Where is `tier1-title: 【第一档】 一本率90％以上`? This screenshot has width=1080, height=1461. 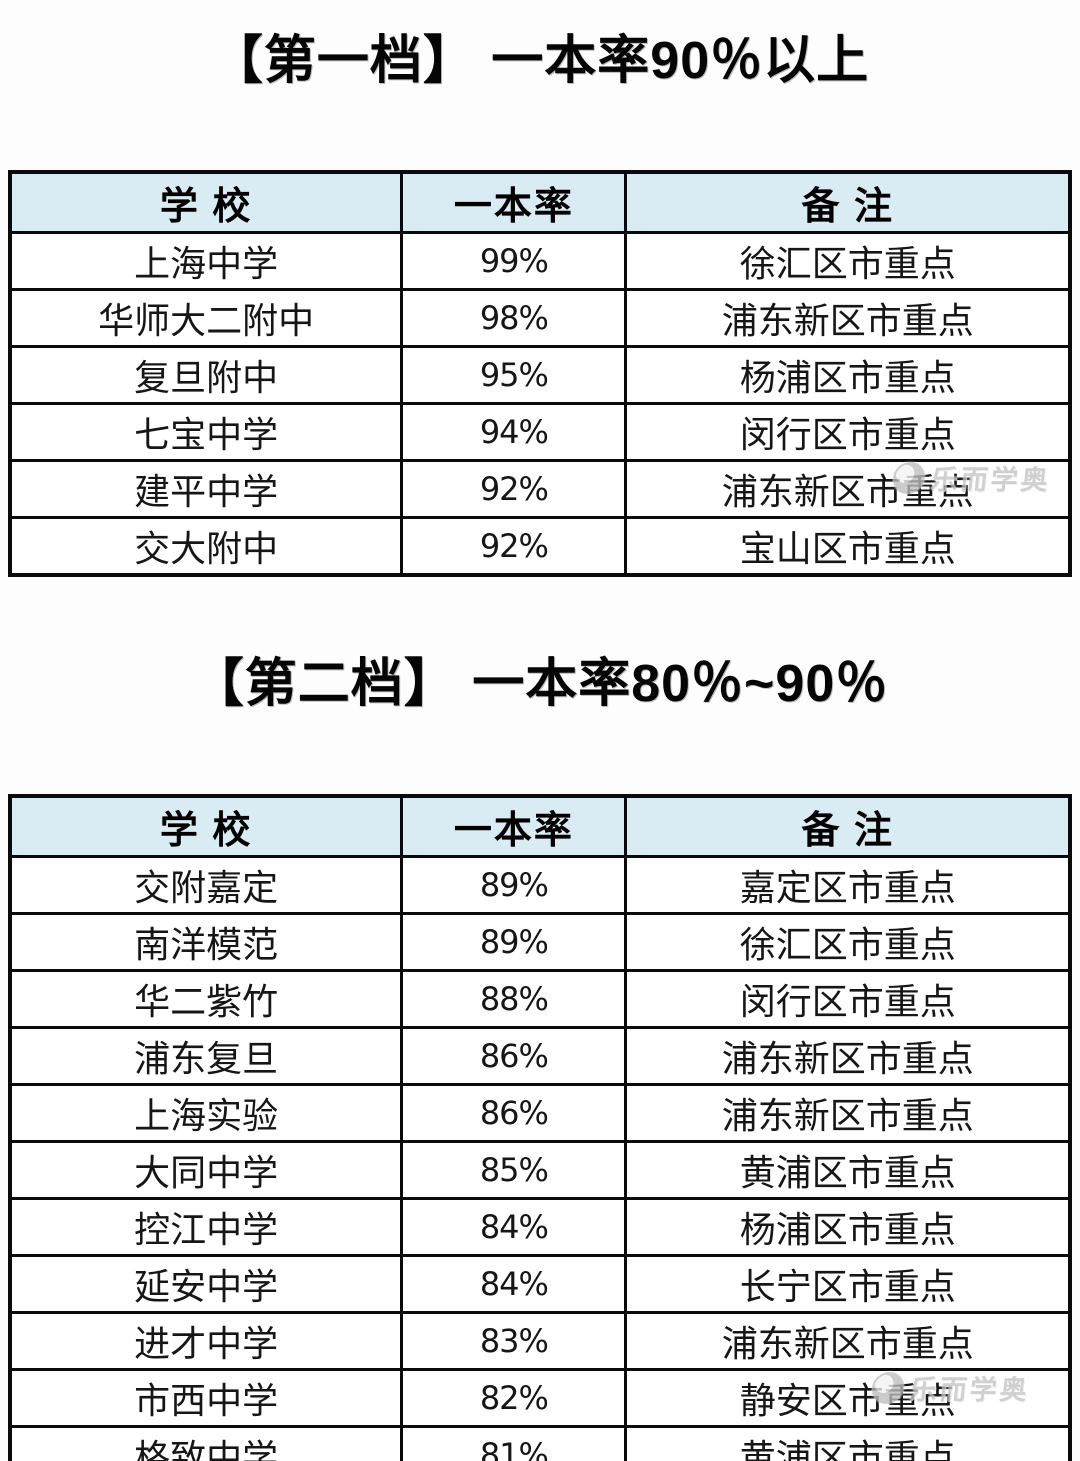
tier1-title: 【第一档】 一本率90％以上 is located at coordinates (540, 61).